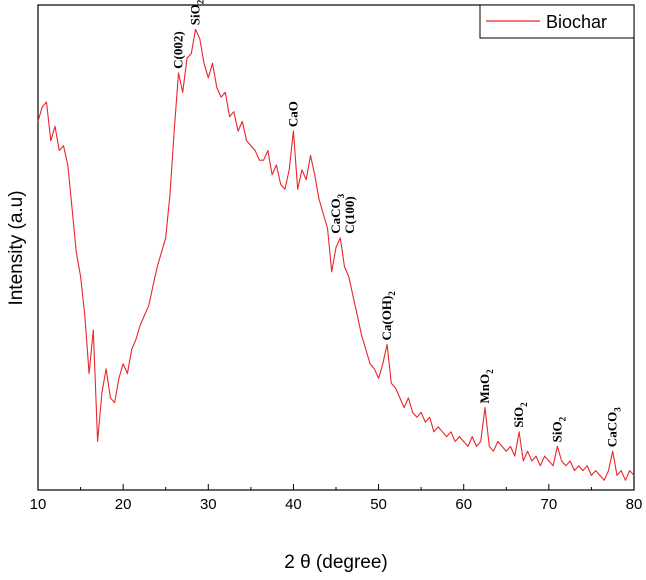 The image size is (646, 580). What do you see at coordinates (336, 487) in the screenshot?
I see `x-axis-ticks` at bounding box center [336, 487].